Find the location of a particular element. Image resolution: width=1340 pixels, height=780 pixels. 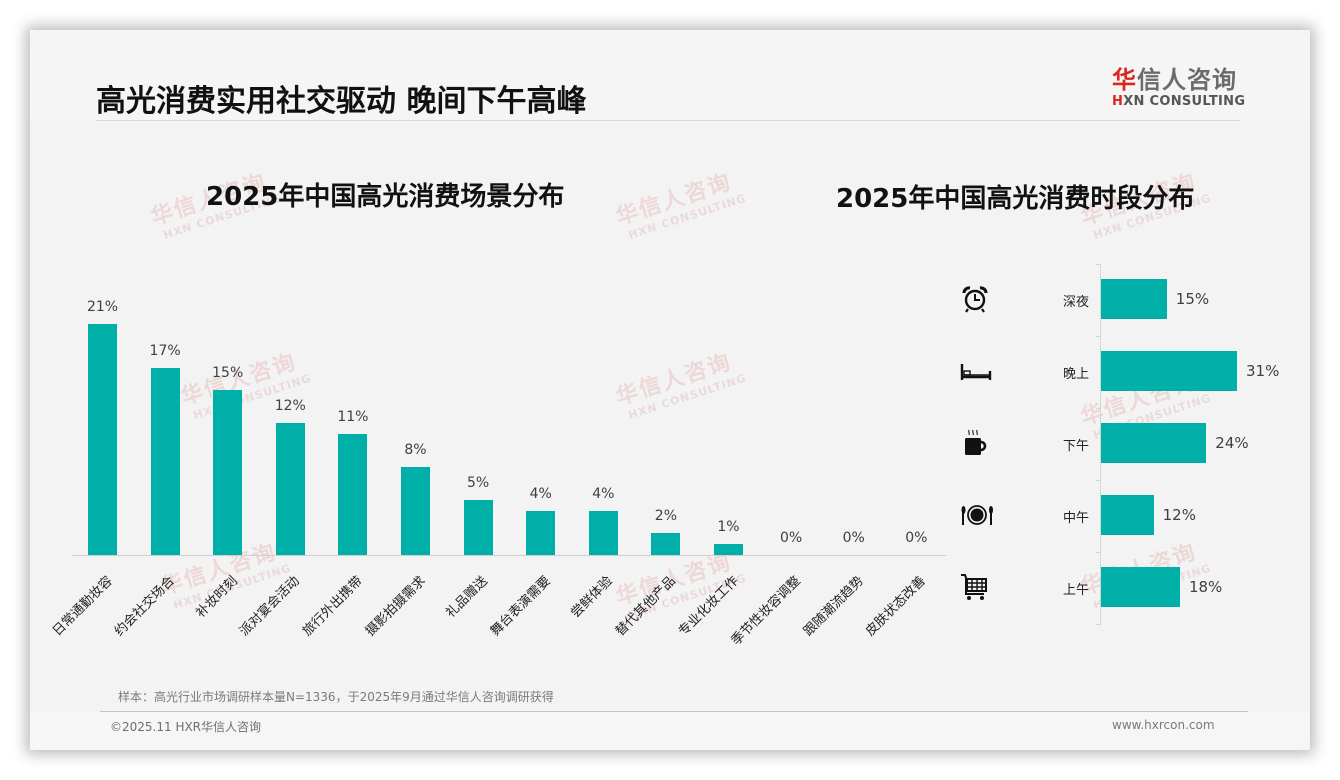

page-title: 高光消费实用社交驱动 晚间下午高峰 is located at coordinates (341, 101).